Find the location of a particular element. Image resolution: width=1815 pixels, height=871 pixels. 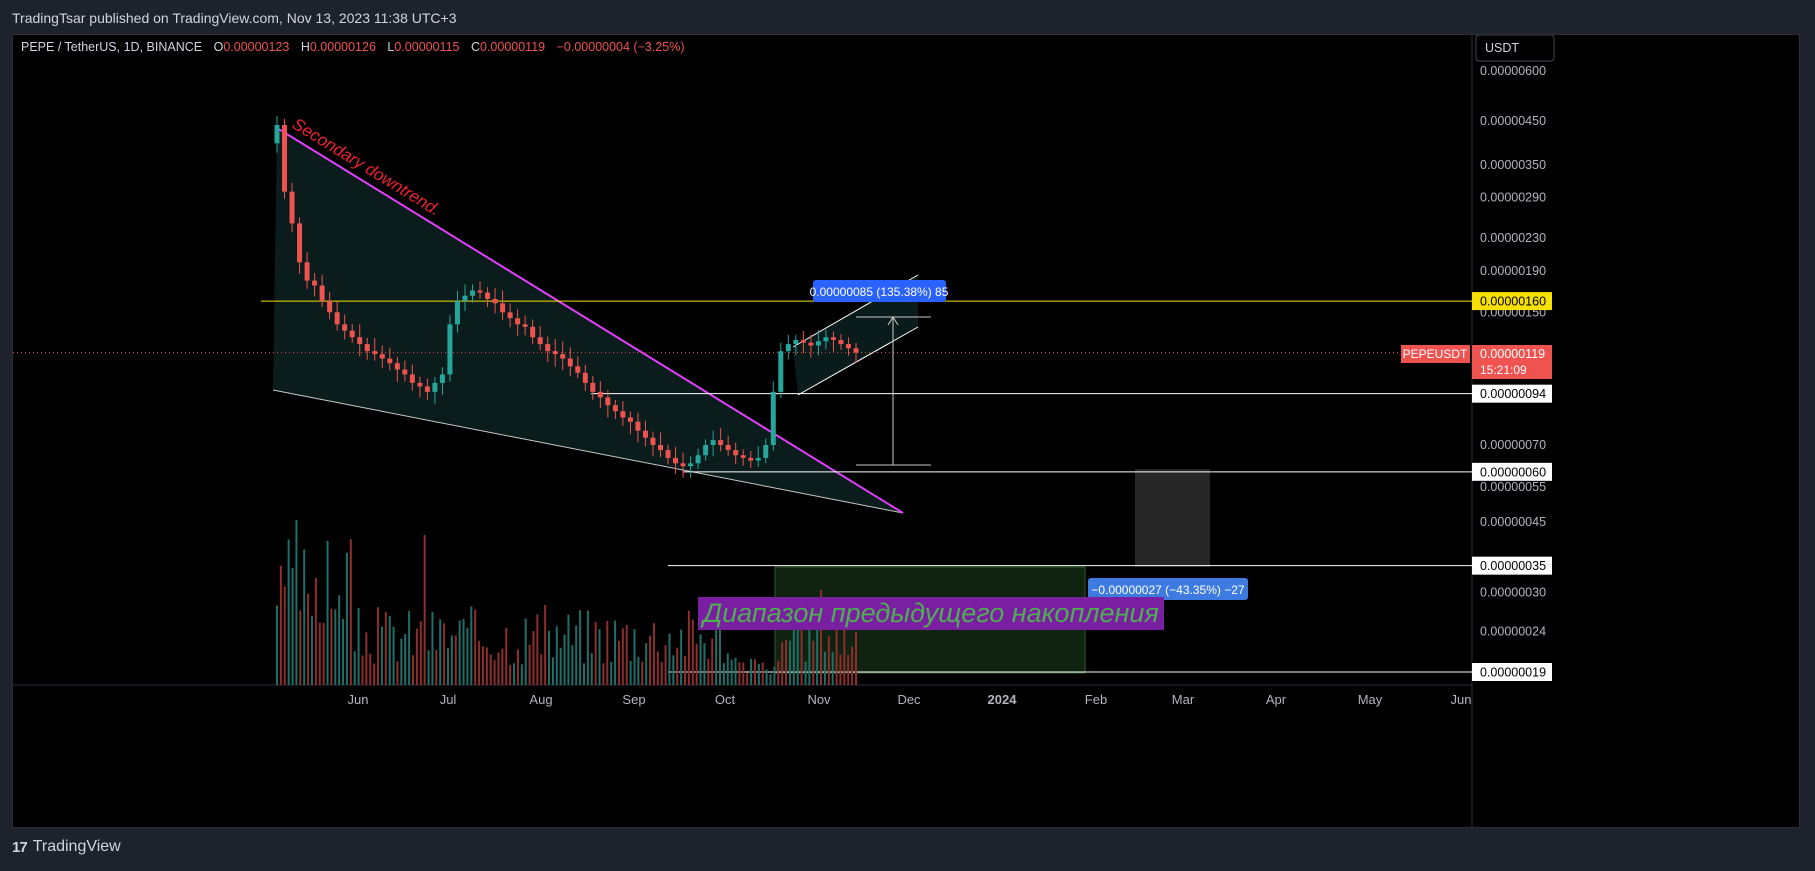

level-price-badge is located at coordinates (1512, 393).